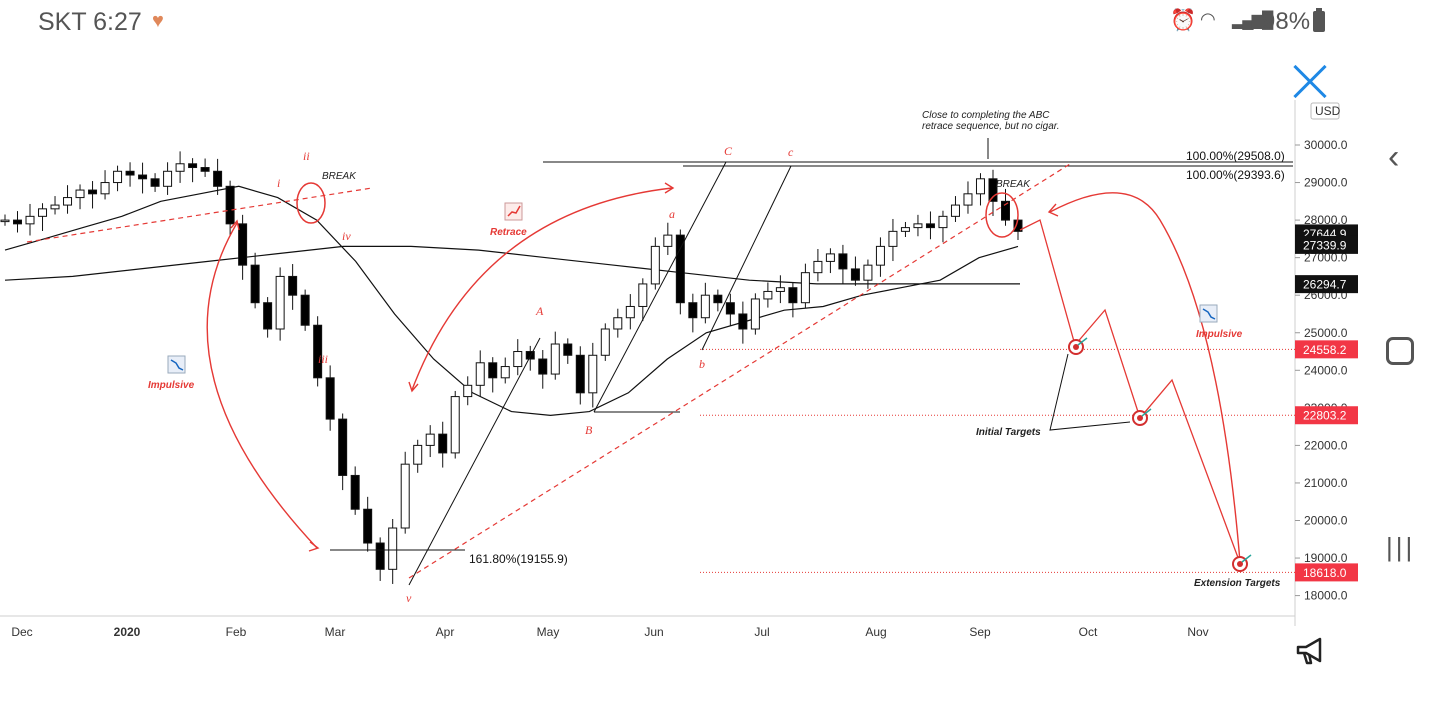 This screenshot has width=1440, height=701. What do you see at coordinates (1090, 392) in the screenshot?
I see `targets-pointer` at bounding box center [1090, 392].